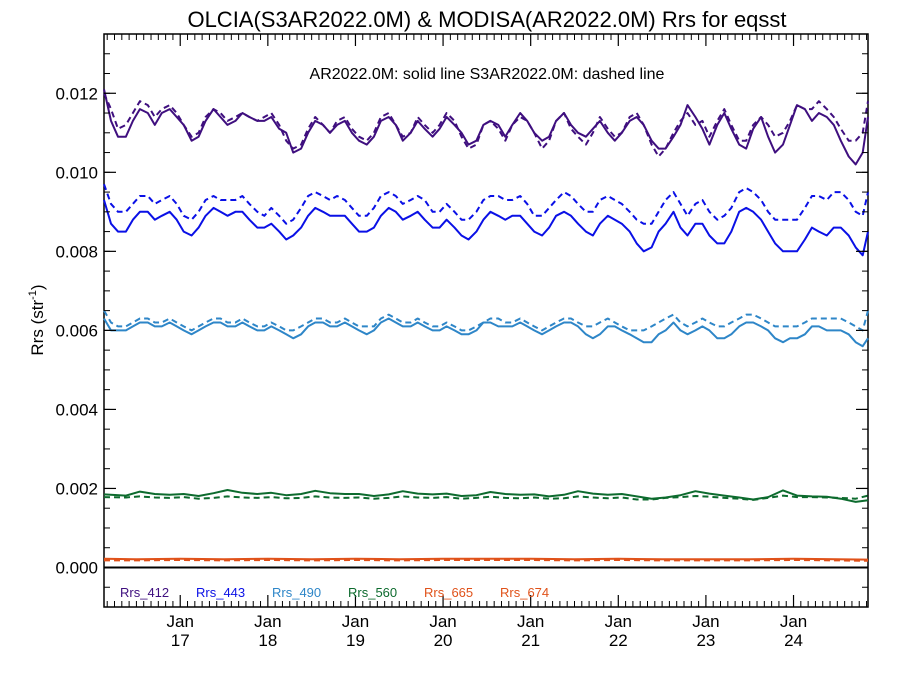 This screenshot has width=900, height=675. What do you see at coordinates (76, 93) in the screenshot?
I see `y-tick-label: 0.012` at bounding box center [76, 93].